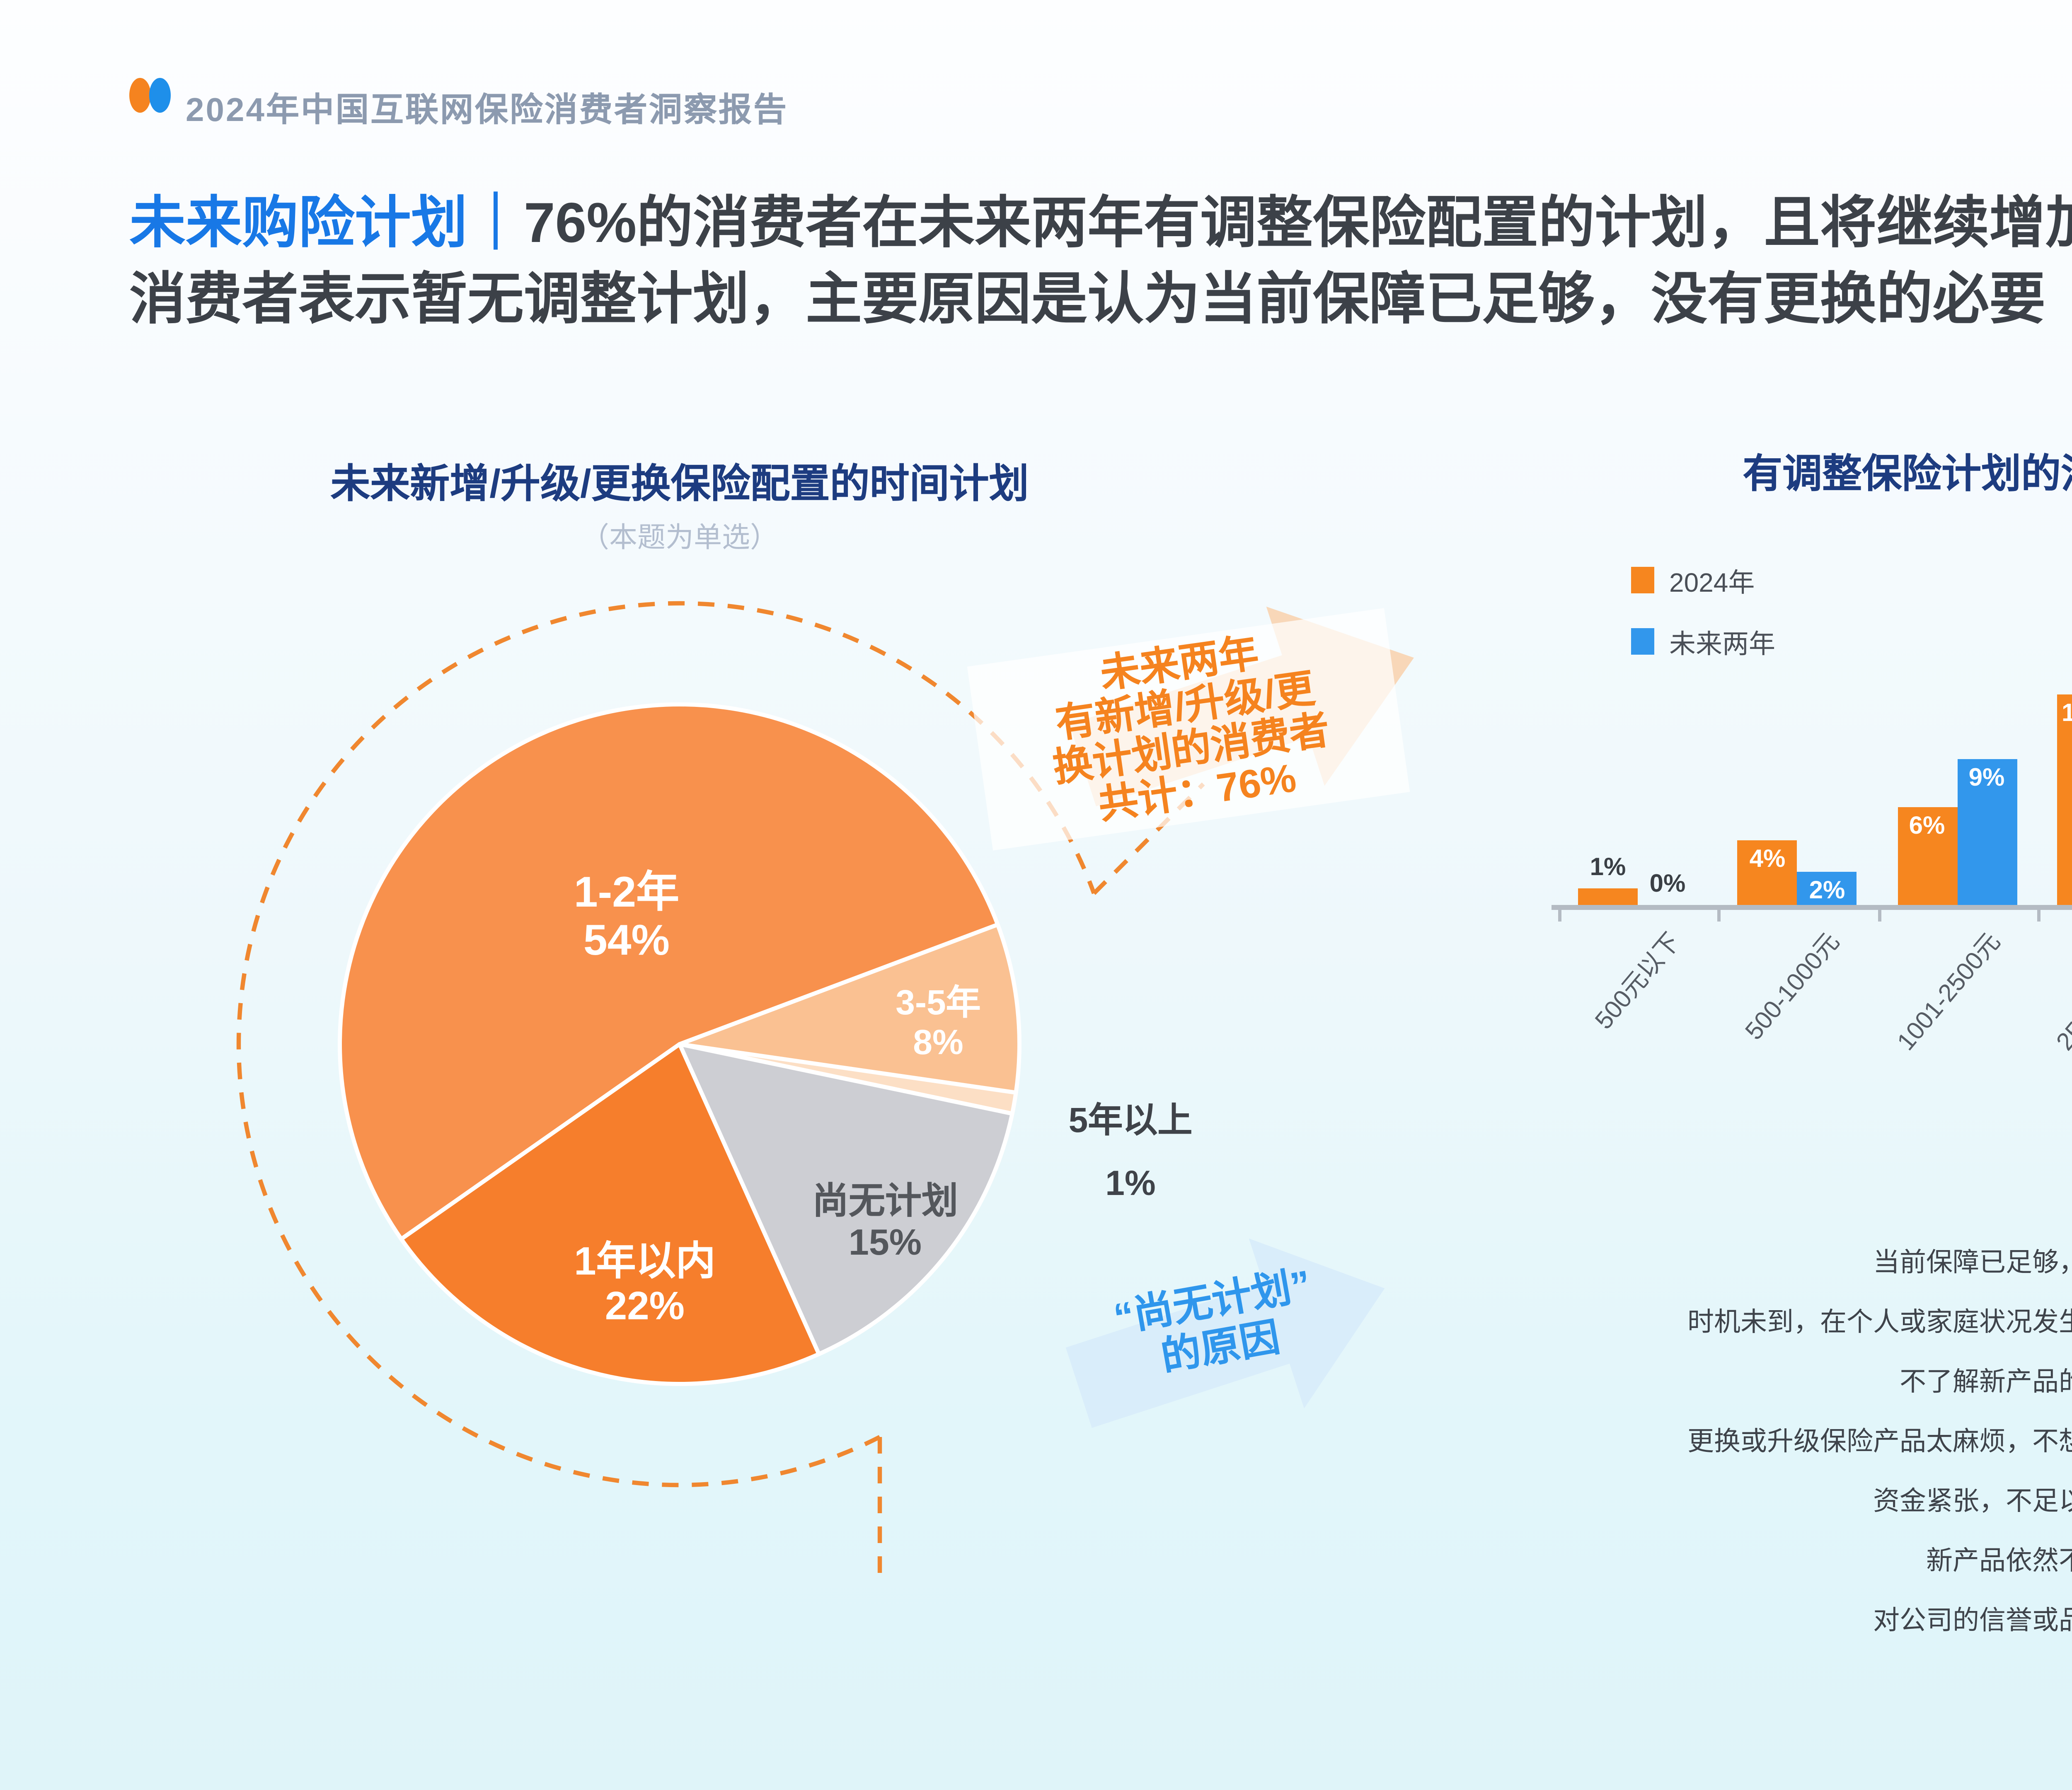 Image resolution: width=2072 pixels, height=1790 pixels. Describe the element at coordinates (1667, 884) in the screenshot. I see `budget-bar-value: 0%` at that location.